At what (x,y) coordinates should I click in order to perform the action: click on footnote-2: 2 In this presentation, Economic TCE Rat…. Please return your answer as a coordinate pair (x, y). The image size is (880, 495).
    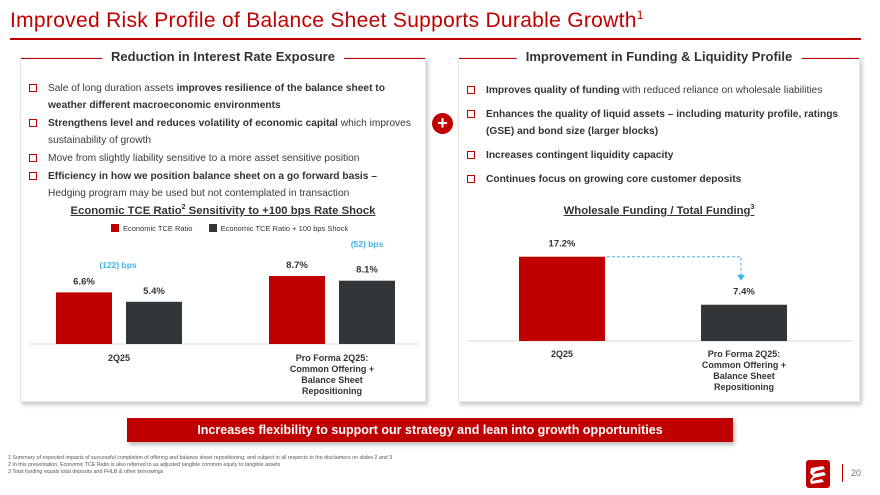
    Looking at the image, I should click on (144, 465).